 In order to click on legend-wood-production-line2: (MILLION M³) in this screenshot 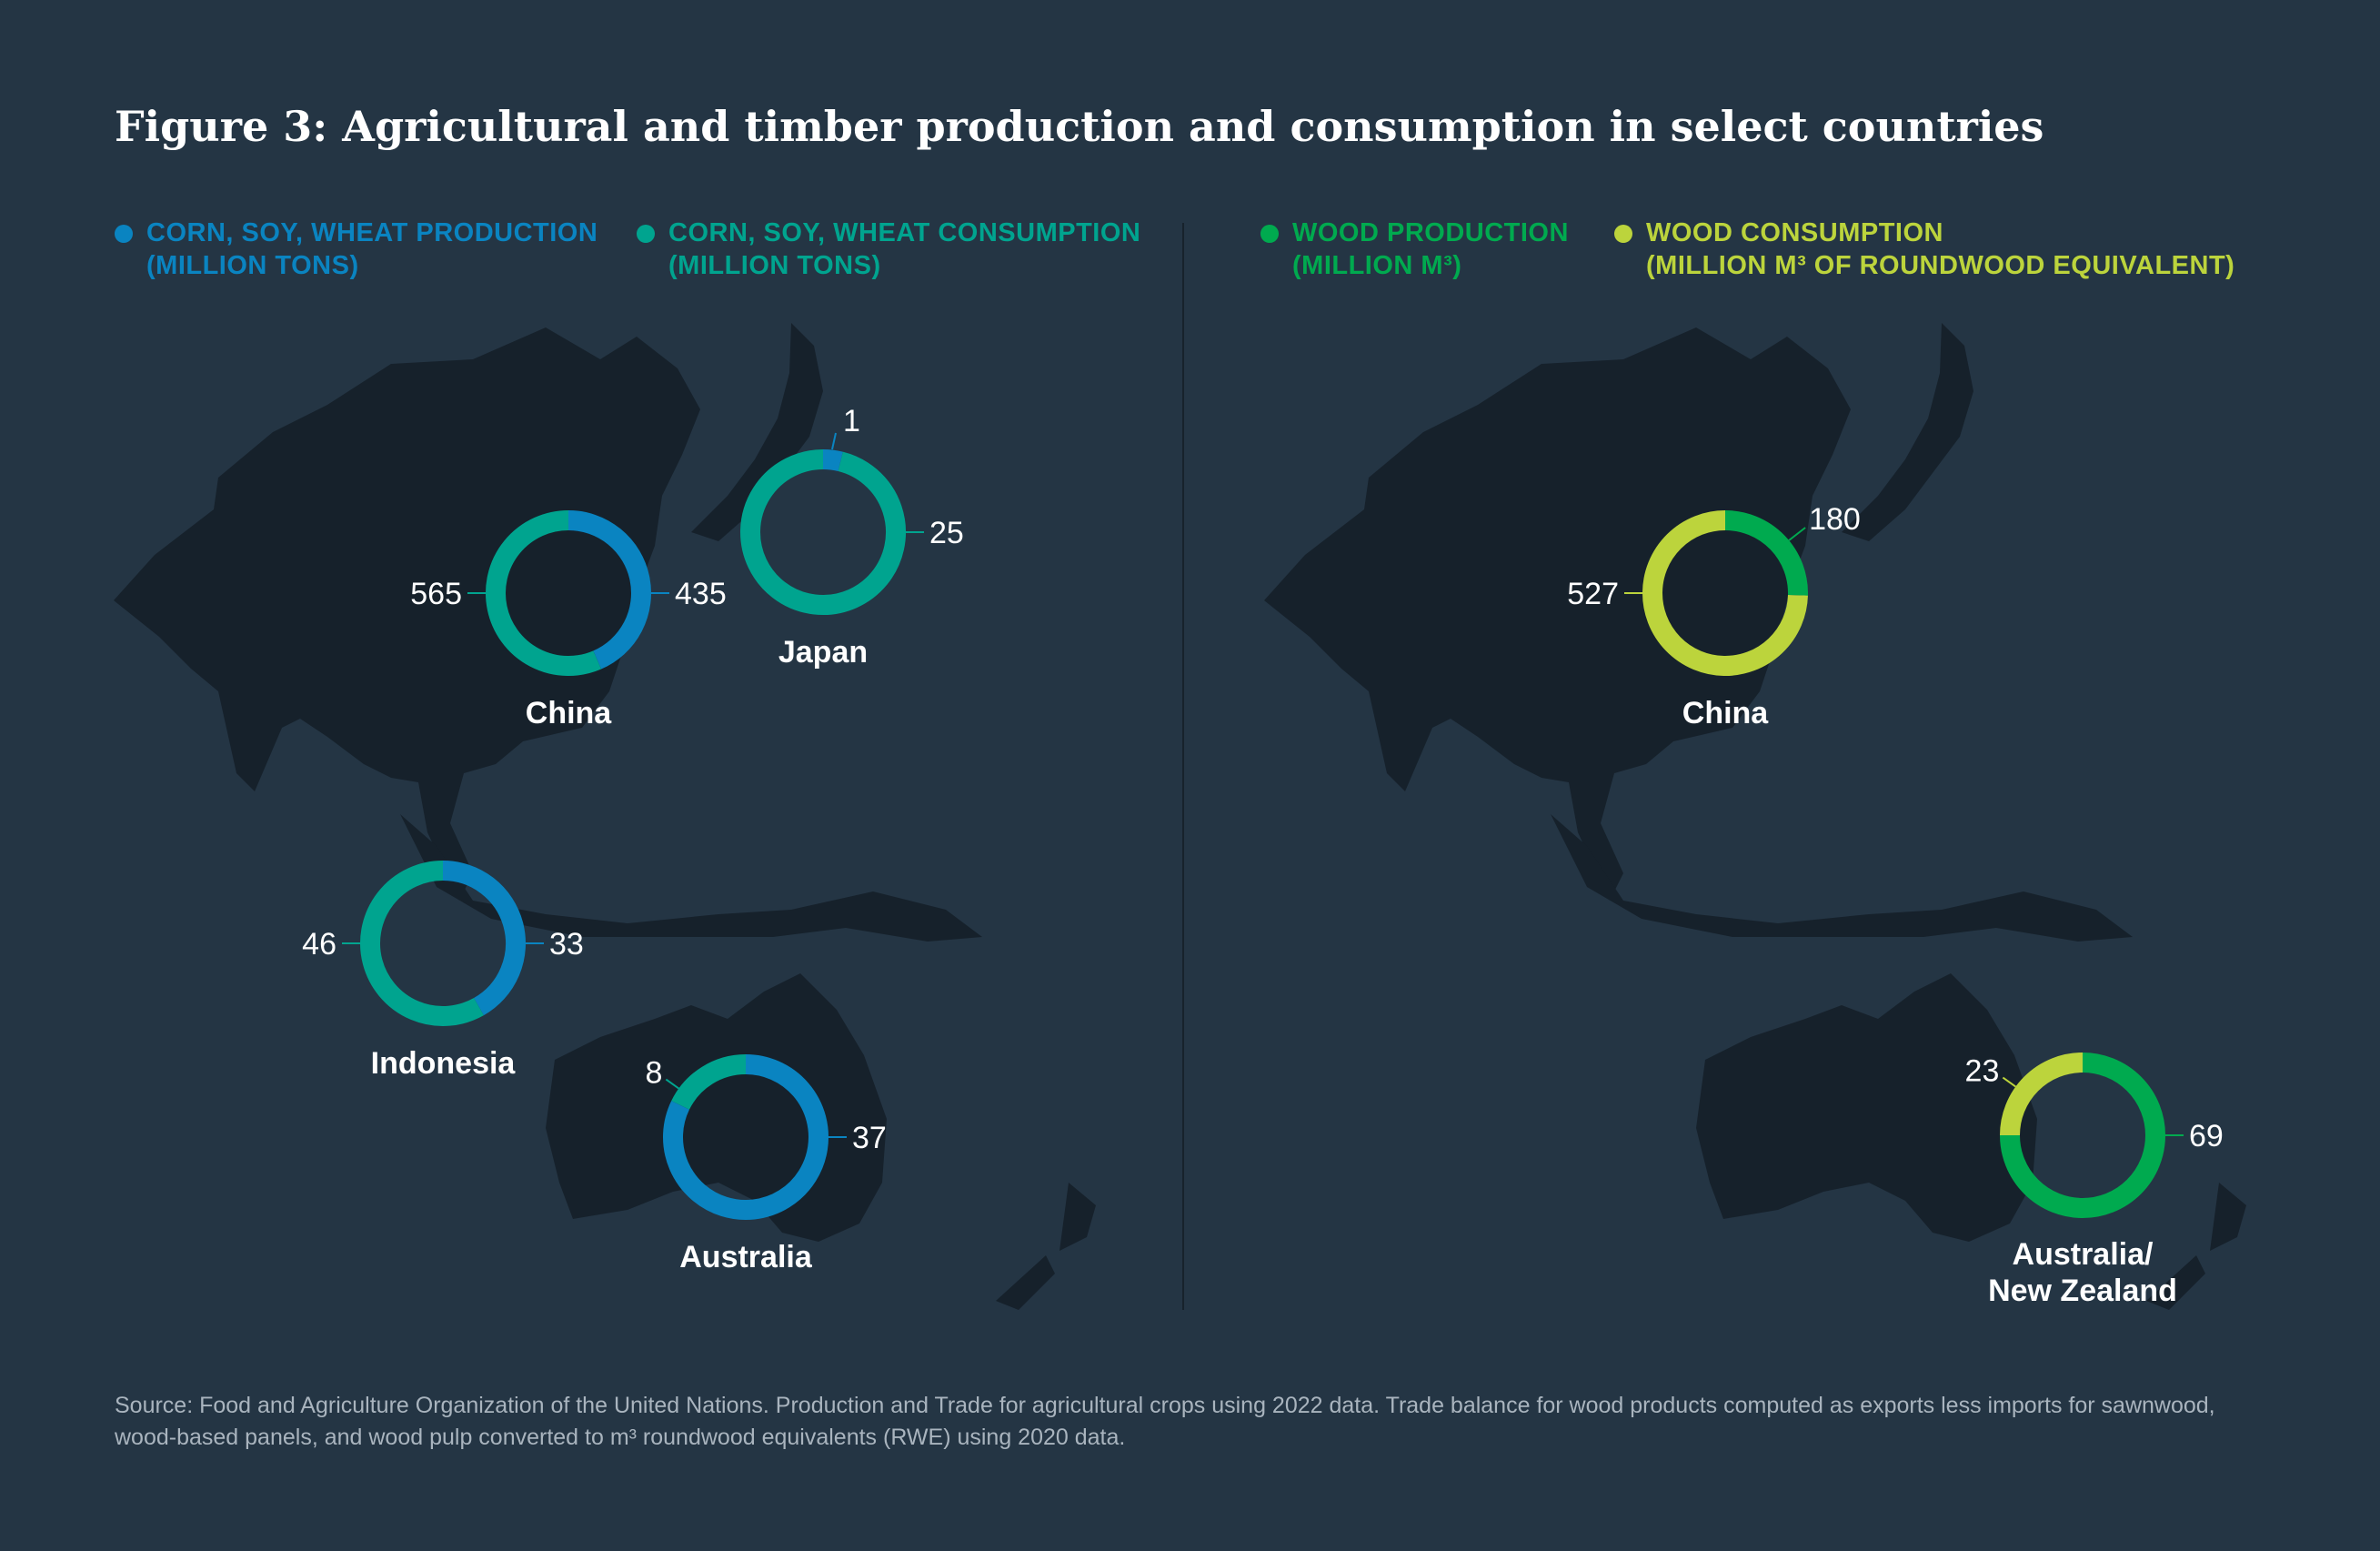, I will do `click(1377, 265)`.